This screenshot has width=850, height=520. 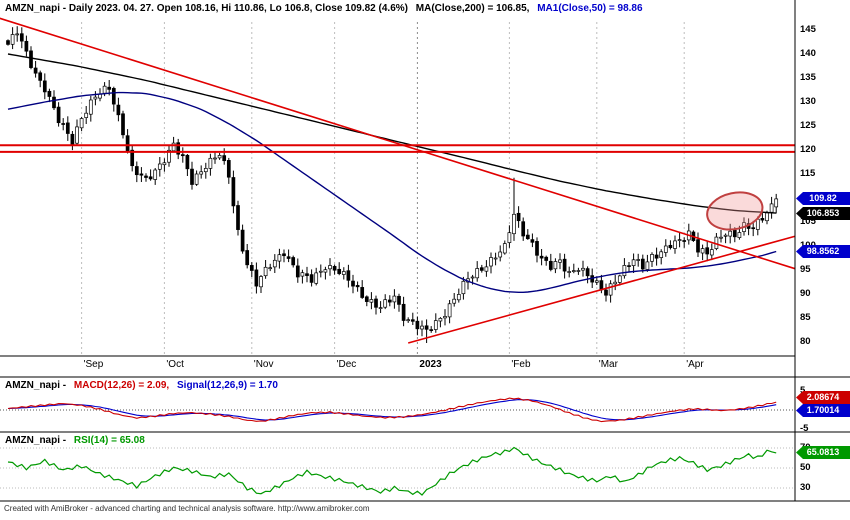 I want to click on ma50-value-badge: 98.8562, so click(x=823, y=251).